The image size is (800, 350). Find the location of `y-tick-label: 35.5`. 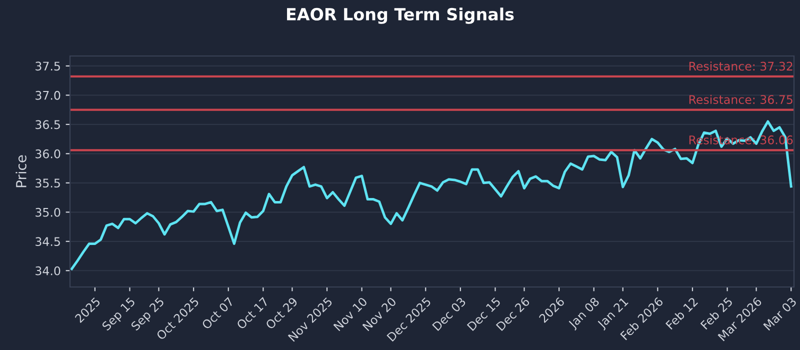

y-tick-label: 35.5 is located at coordinates (48, 183).